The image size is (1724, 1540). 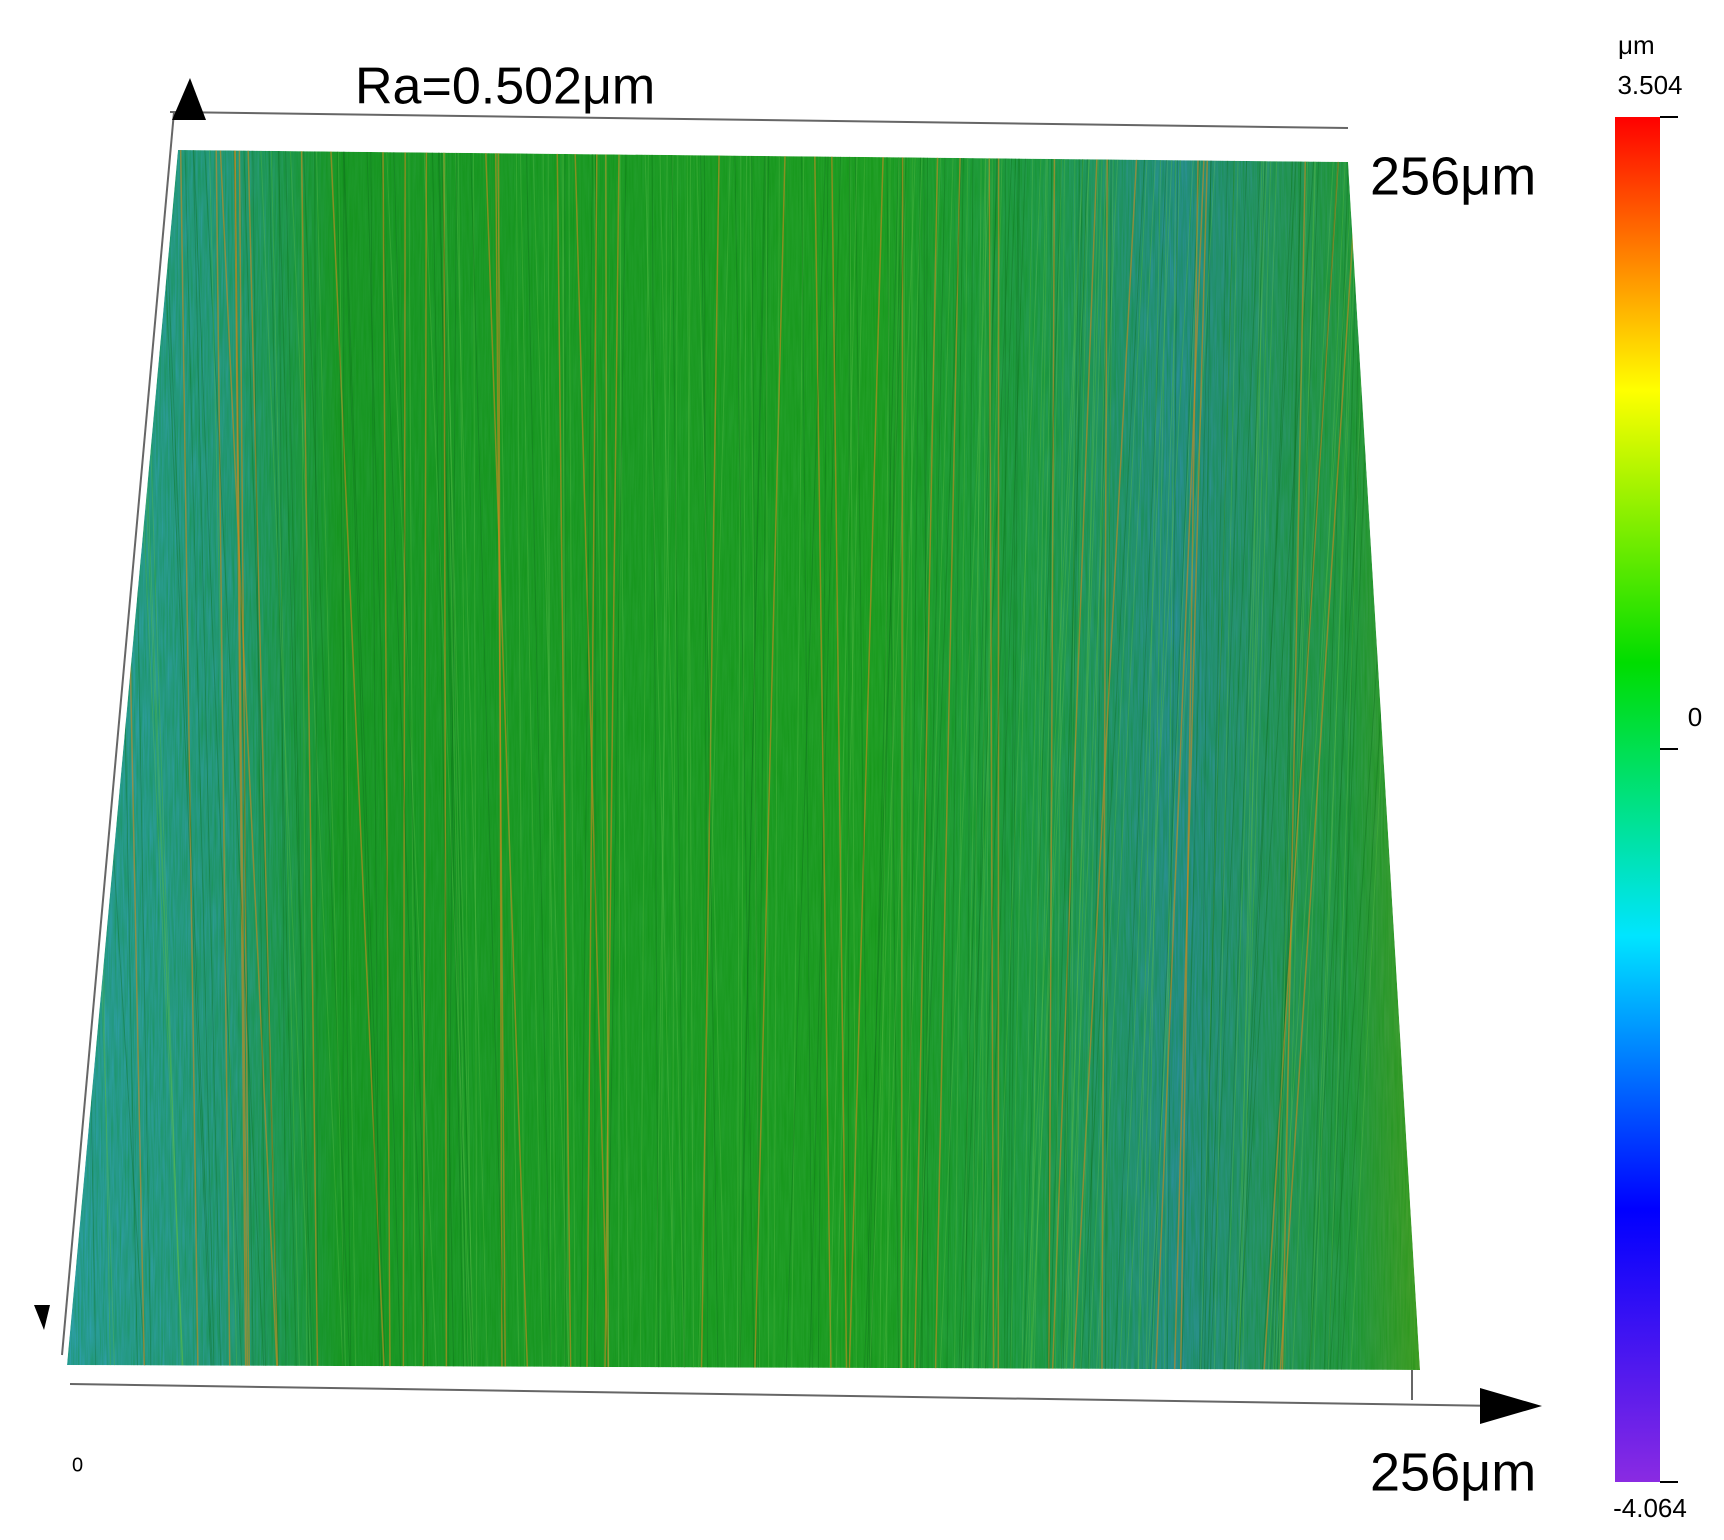 What do you see at coordinates (189, 99) in the screenshot?
I see `y-arrow` at bounding box center [189, 99].